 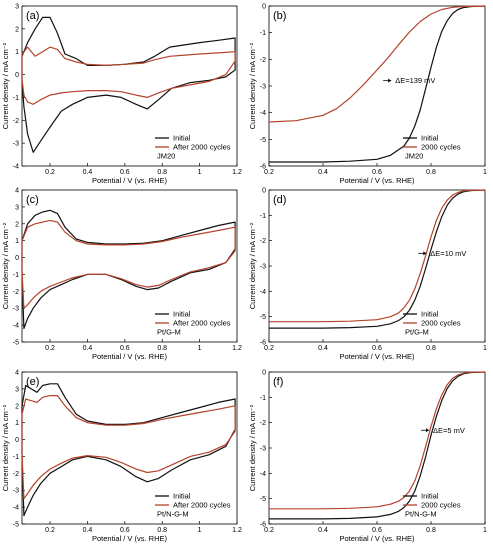 I want to click on series-line-initial, so click(x=128, y=84).